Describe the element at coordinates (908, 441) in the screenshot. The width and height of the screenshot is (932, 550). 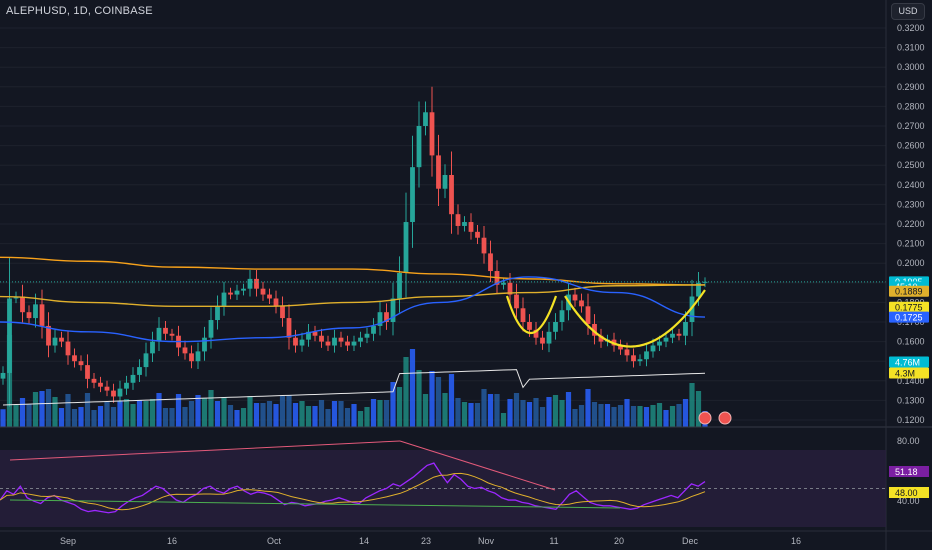
I see `rsi-tick-label: 80.00` at that location.